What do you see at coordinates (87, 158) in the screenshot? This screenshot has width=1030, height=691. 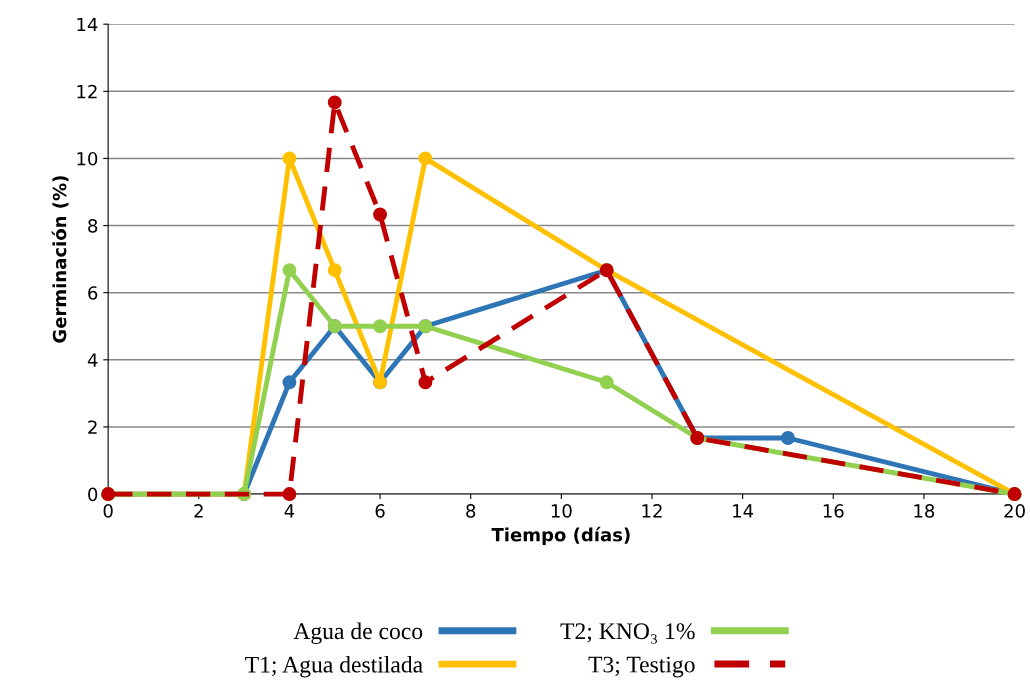 I see `y-tick-label: 10` at bounding box center [87, 158].